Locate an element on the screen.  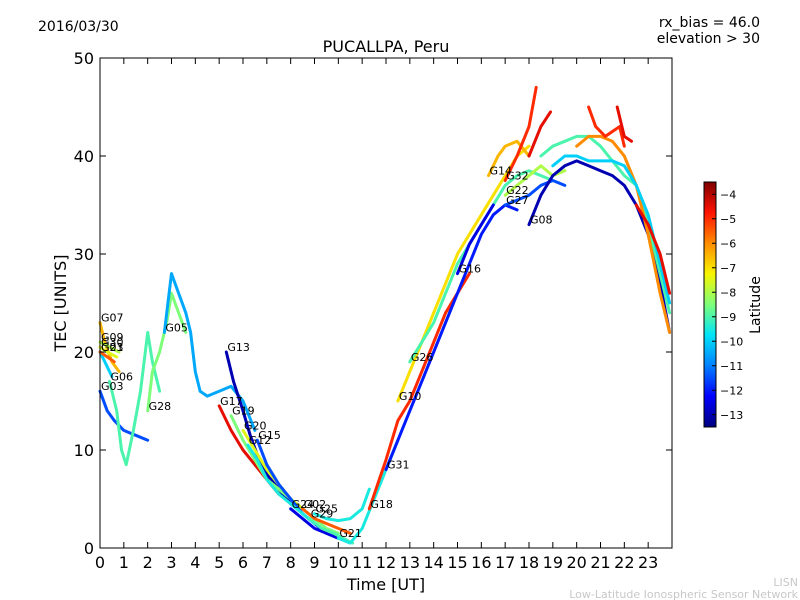
sat-label-g05: G05 is located at coordinates (176, 327).